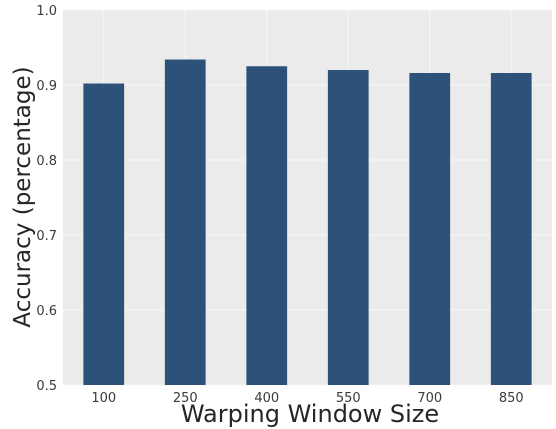  What do you see at coordinates (23, 196) in the screenshot?
I see `y-axis-title: Accuracy (percentage)` at bounding box center [23, 196].